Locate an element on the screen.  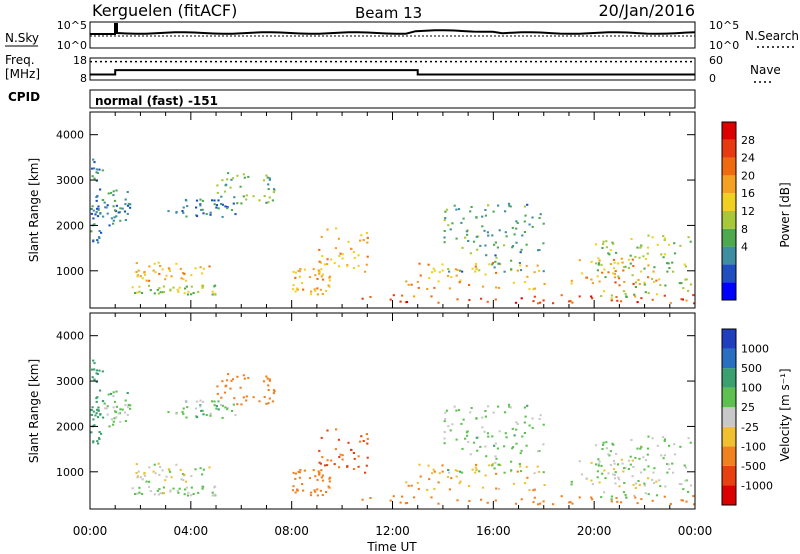
freq-label: Freq. is located at coordinates (20, 60).